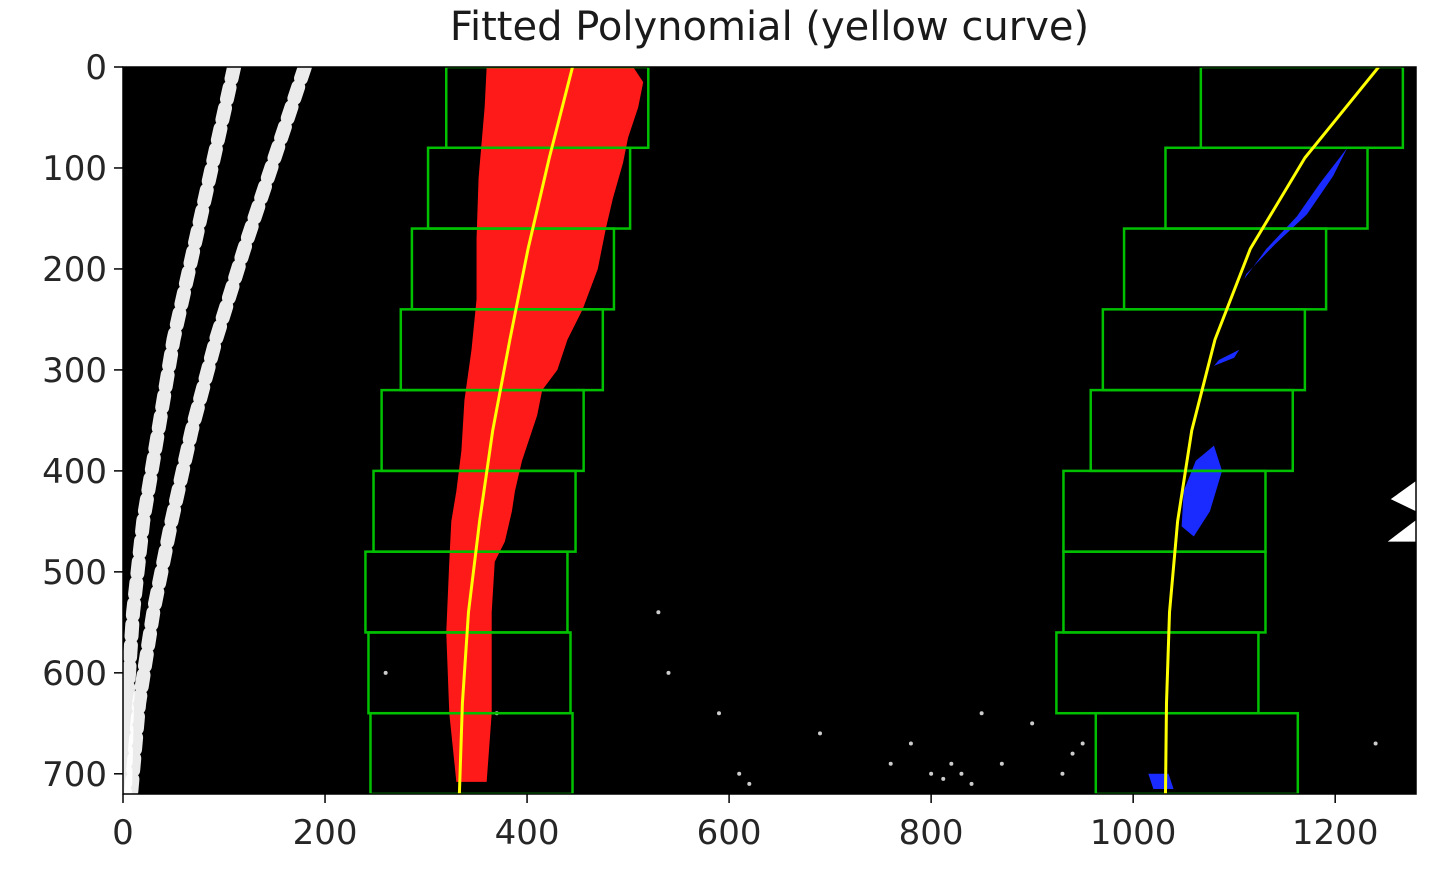 The image size is (1452, 878). I want to click on y-tick-label: 0, so click(96, 68).